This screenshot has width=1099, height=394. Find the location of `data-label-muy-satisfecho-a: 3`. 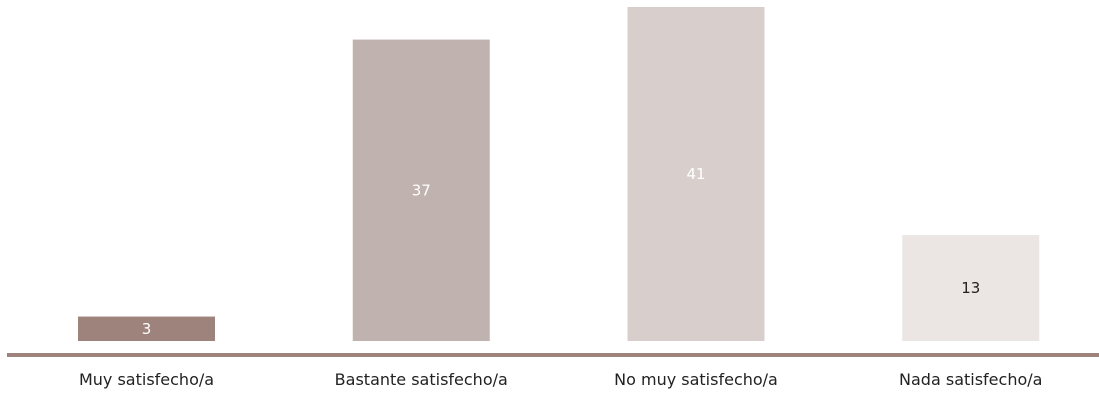

data-label-muy-satisfecho-a: 3 is located at coordinates (147, 329).